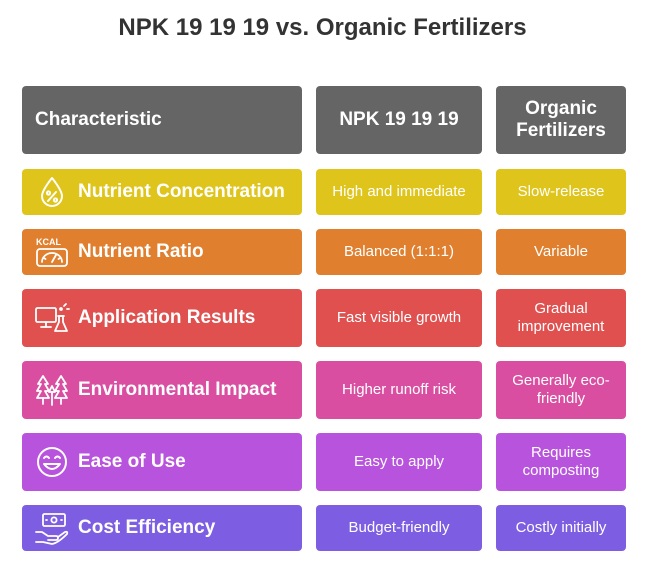 The width and height of the screenshot is (645, 563). I want to click on row-npk-value: Budget-friendly, so click(399, 528).